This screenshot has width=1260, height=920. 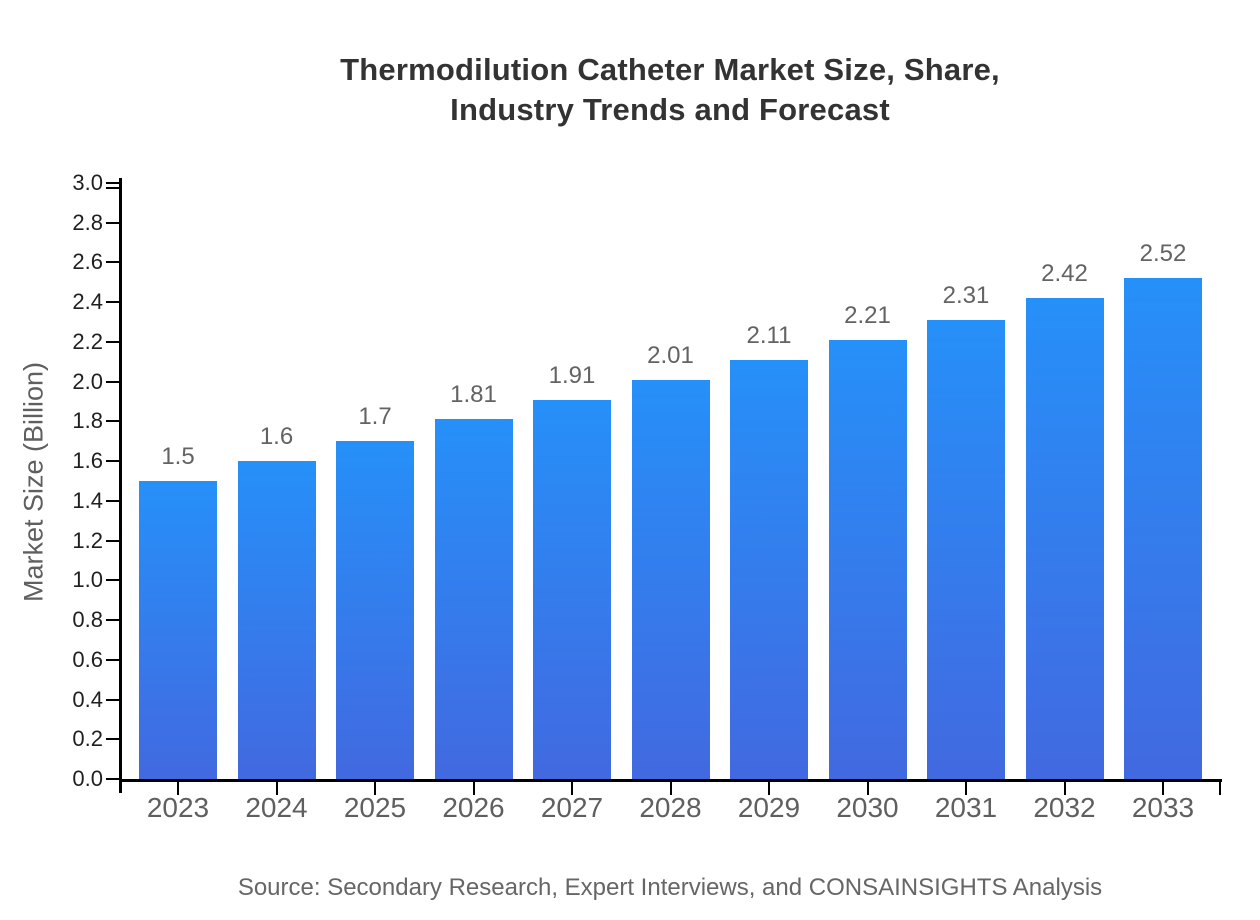 What do you see at coordinates (87, 500) in the screenshot?
I see `y-tick-label: 1.4` at bounding box center [87, 500].